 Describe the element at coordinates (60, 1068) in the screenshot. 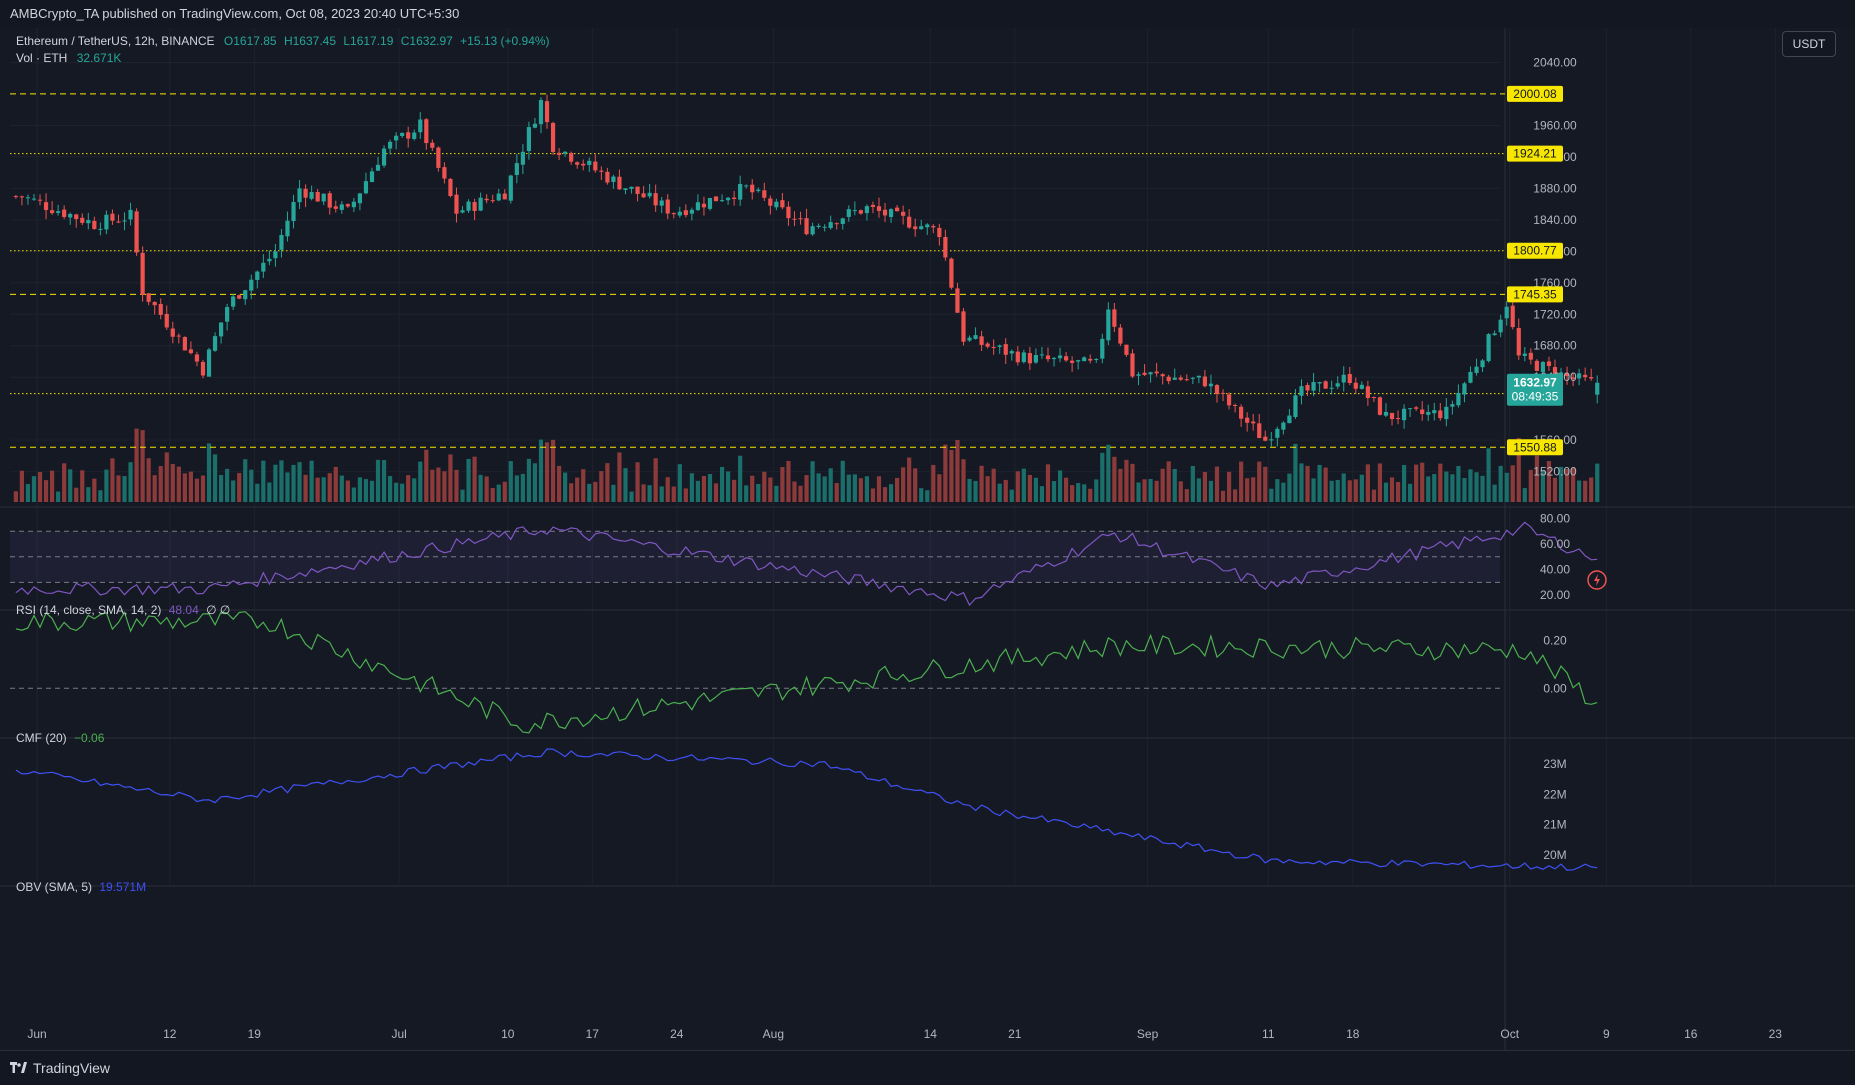

I see `tradingview-logo: TradingView` at that location.